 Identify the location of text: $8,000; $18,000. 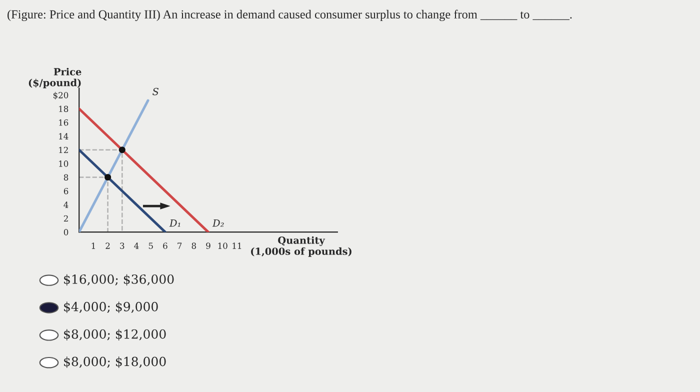
(115, 362).